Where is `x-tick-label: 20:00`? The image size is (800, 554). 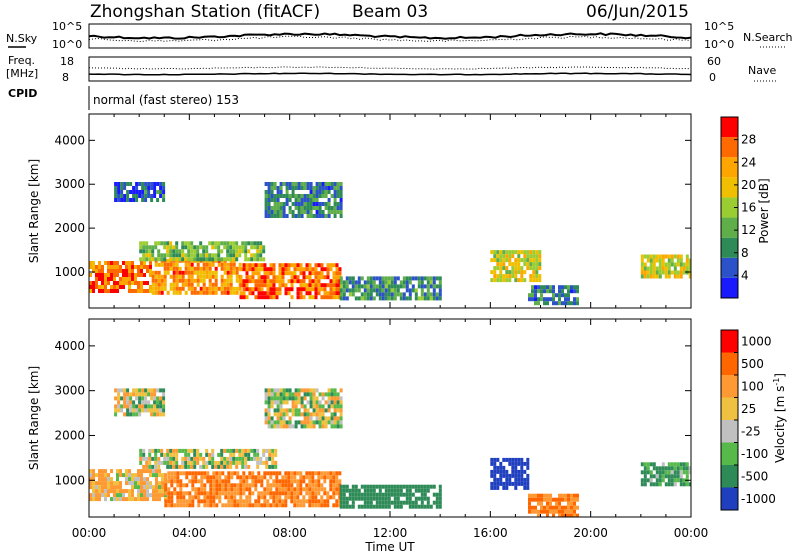
x-tick-label: 20:00 is located at coordinates (590, 533).